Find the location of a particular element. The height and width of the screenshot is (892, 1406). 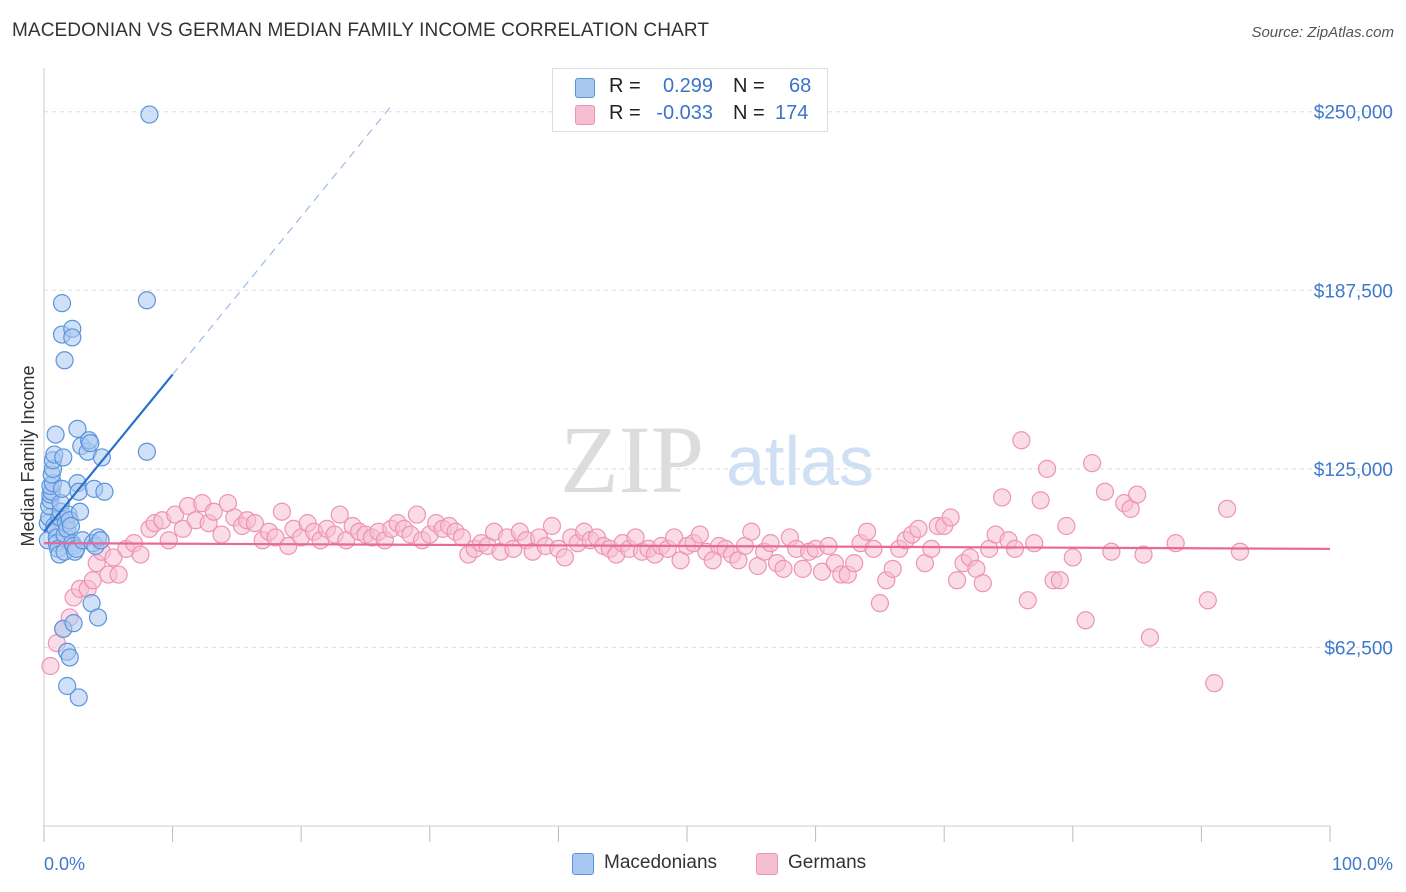

y-axis-title: Median Family Income is located at coordinates (28, 455).